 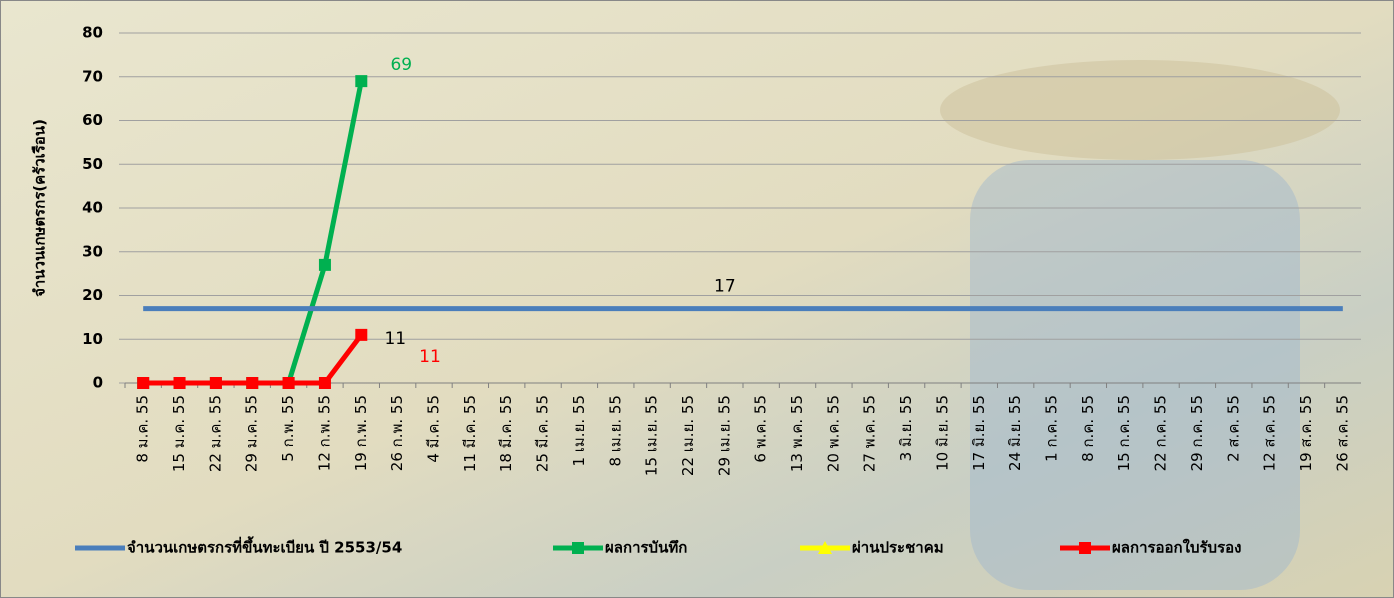 What do you see at coordinates (470, 433) in the screenshot?
I see `x-tick-label: 11 มี.ค. 55` at bounding box center [470, 433].